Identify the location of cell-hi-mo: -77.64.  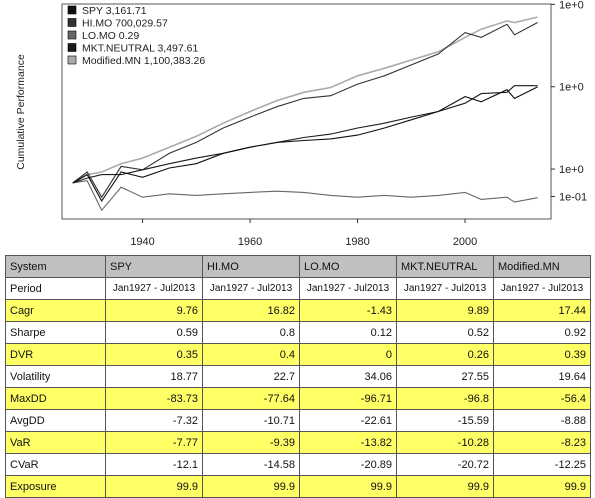
(251, 398).